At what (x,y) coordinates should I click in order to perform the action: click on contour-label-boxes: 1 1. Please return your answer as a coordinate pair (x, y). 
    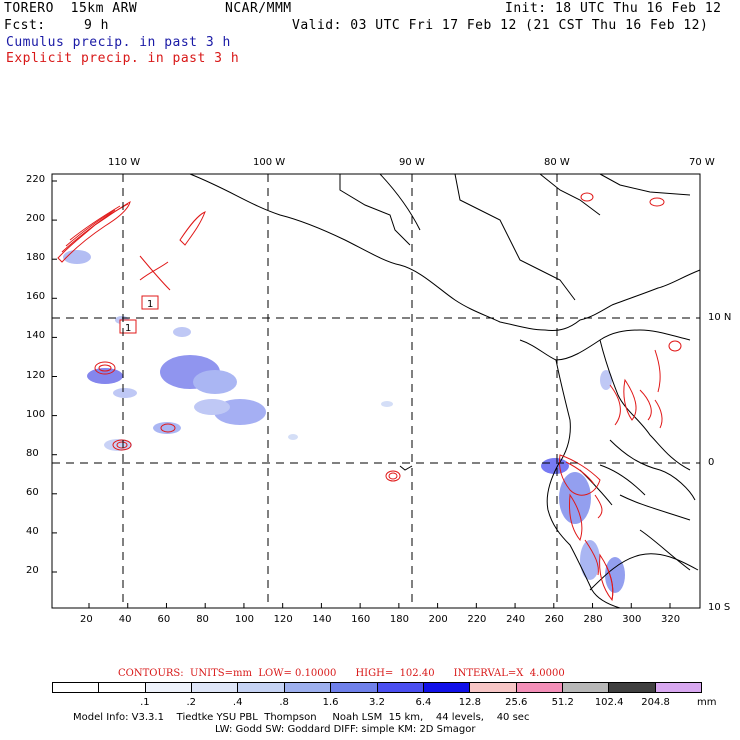
    Looking at the image, I should click on (139, 314).